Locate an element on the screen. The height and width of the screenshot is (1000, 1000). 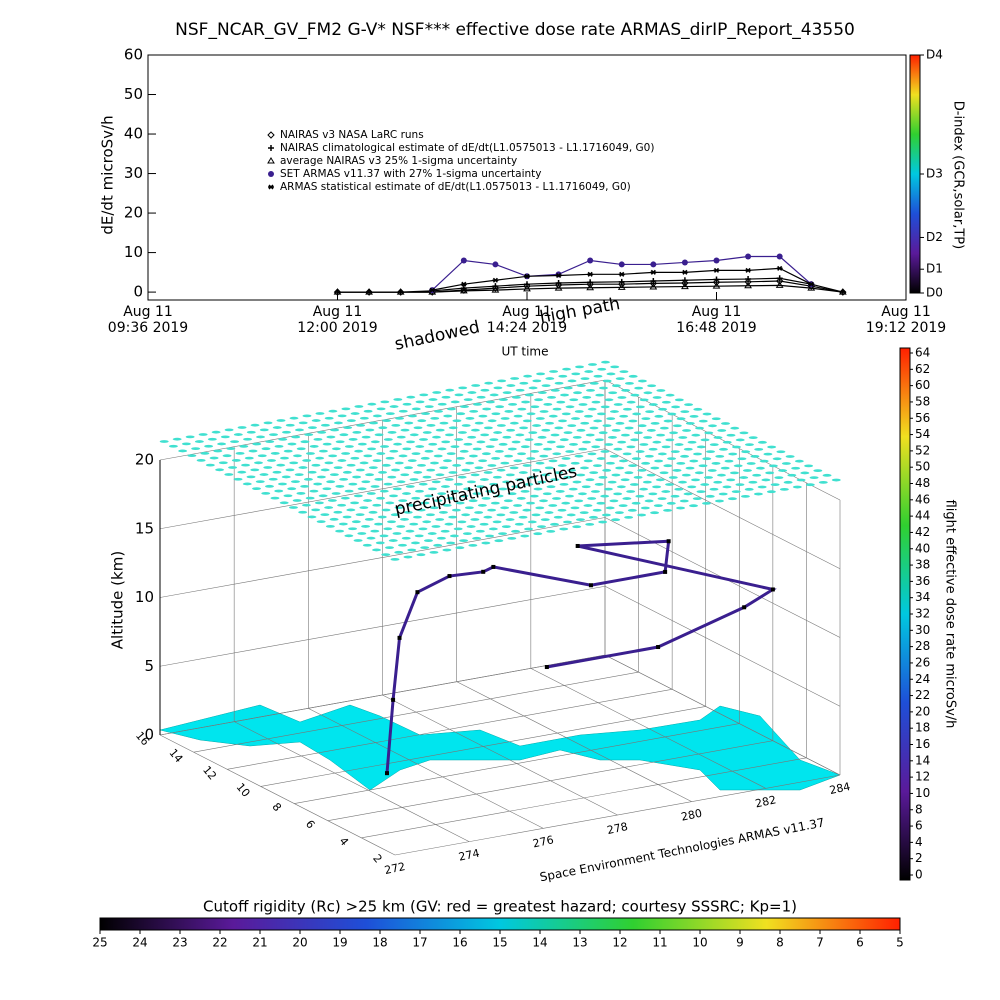
y-tick-label: 8 is located at coordinates (276, 807).